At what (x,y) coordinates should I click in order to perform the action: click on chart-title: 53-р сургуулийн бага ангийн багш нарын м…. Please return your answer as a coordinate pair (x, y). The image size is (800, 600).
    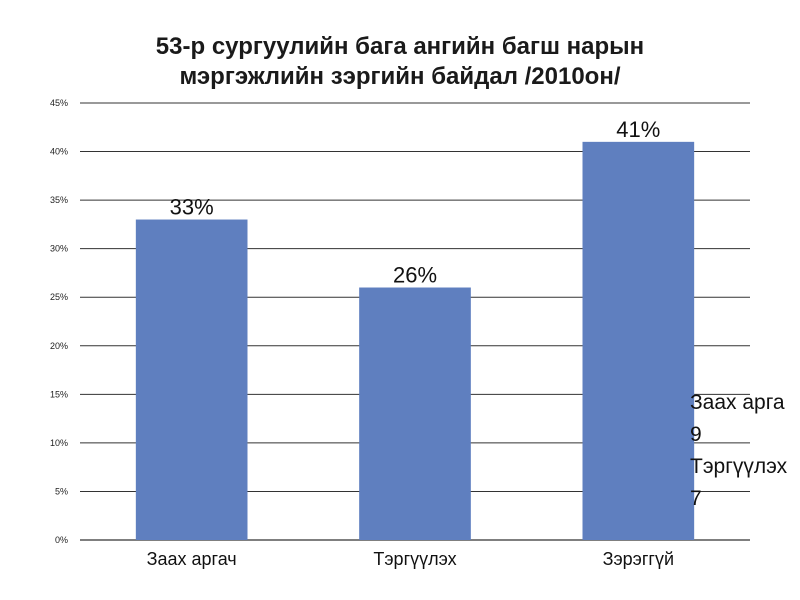
    Looking at the image, I should click on (400, 62).